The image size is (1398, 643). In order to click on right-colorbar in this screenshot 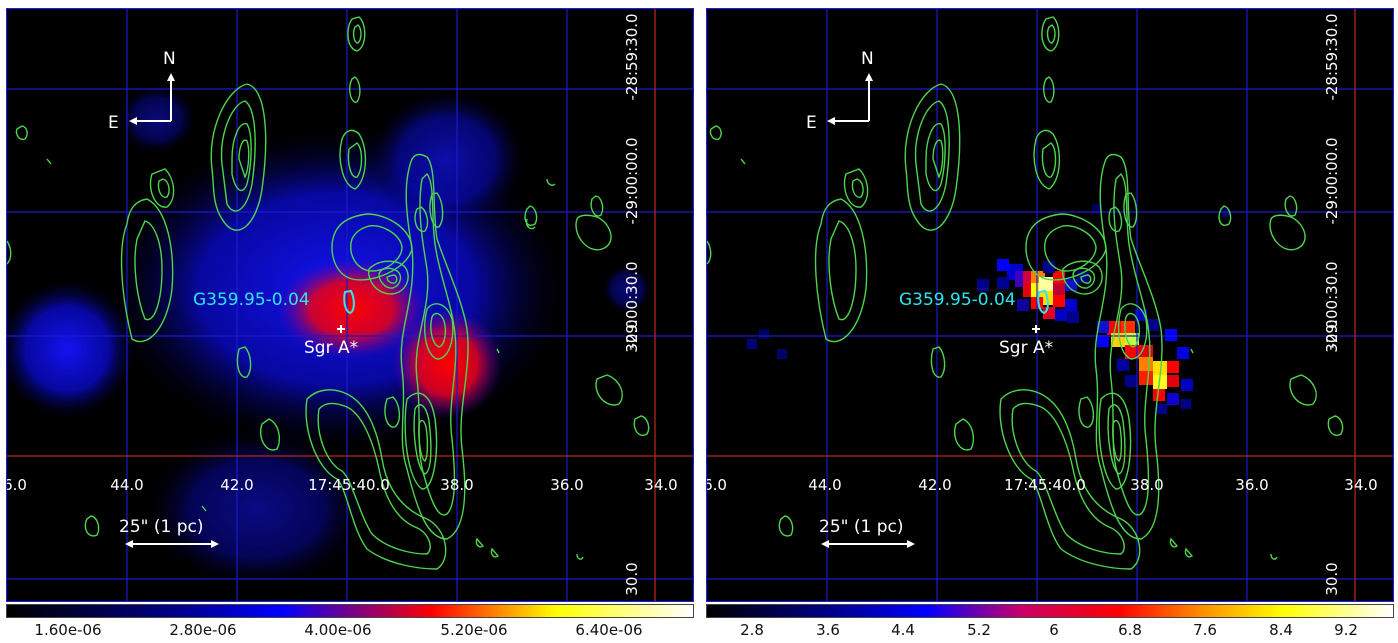, I will do `click(1050, 611)`.